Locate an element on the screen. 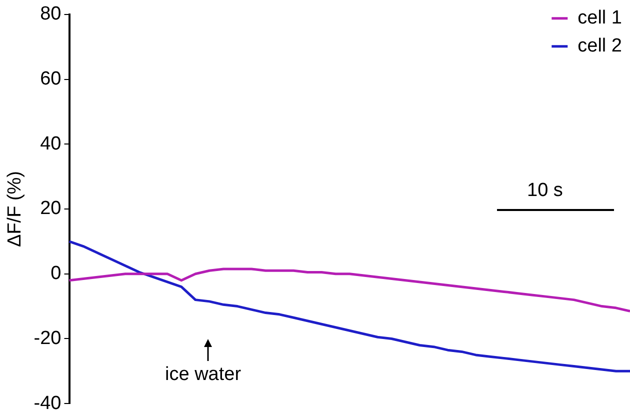 This screenshot has width=630, height=418. y-tick-label: 60 is located at coordinates (51, 79).